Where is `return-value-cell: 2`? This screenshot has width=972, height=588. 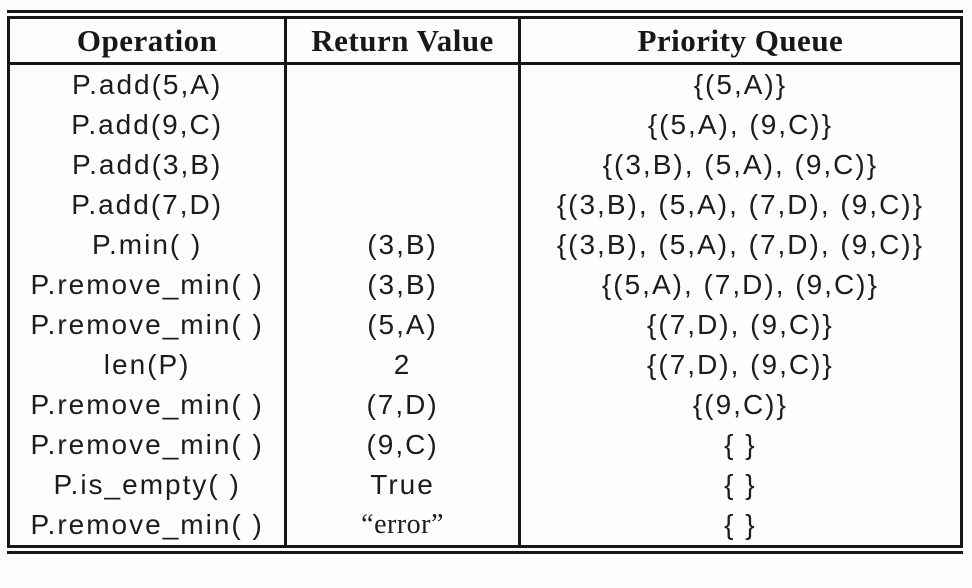
return-value-cell: 2 is located at coordinates (403, 365).